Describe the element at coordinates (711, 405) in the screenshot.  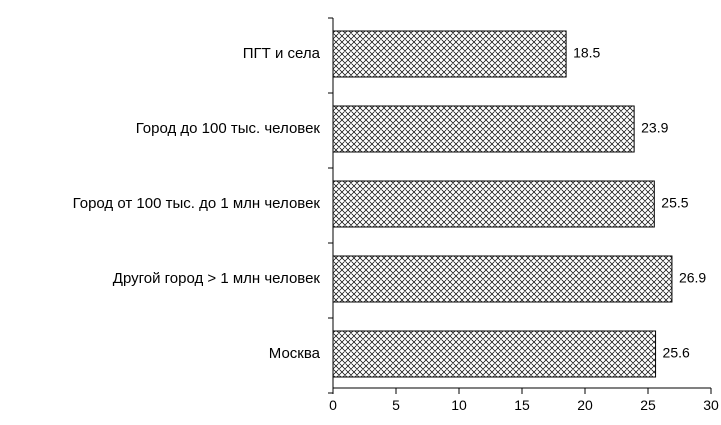
I see `x-tick-label-30: 30` at that location.